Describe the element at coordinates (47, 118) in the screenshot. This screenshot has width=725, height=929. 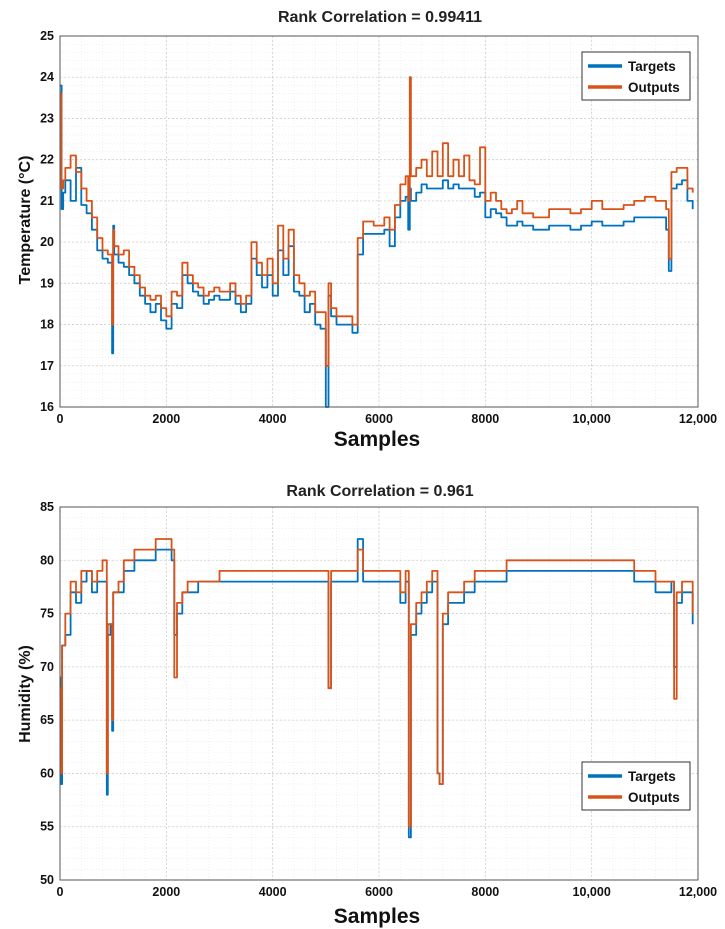
I see `y-tick-label: 23` at that location.